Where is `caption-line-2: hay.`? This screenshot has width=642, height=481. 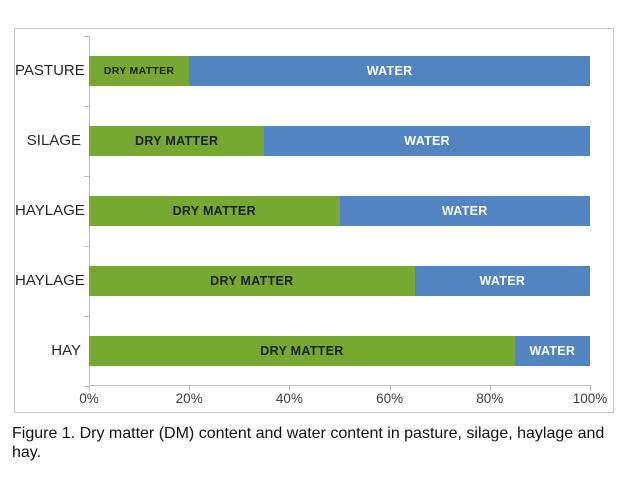
caption-line-2: hay. is located at coordinates (27, 452).